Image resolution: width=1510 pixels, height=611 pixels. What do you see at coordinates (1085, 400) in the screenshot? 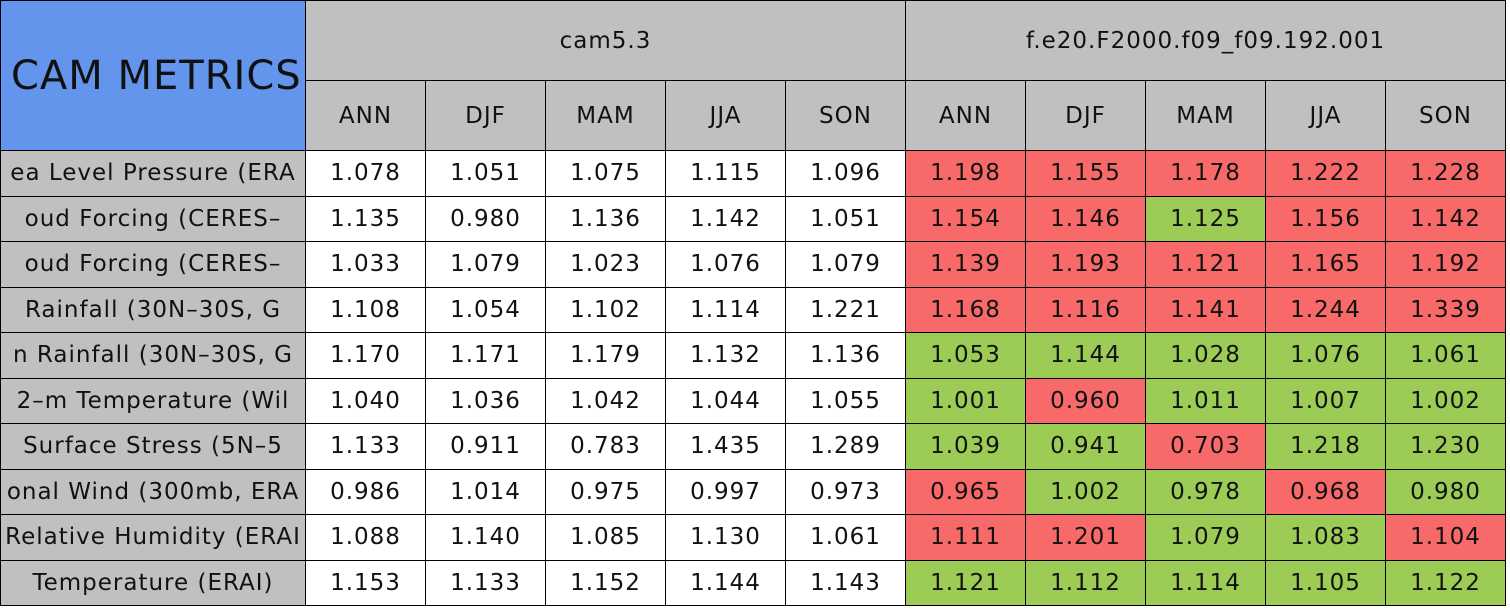
I see `metric-cell: 0.960` at bounding box center [1085, 400].